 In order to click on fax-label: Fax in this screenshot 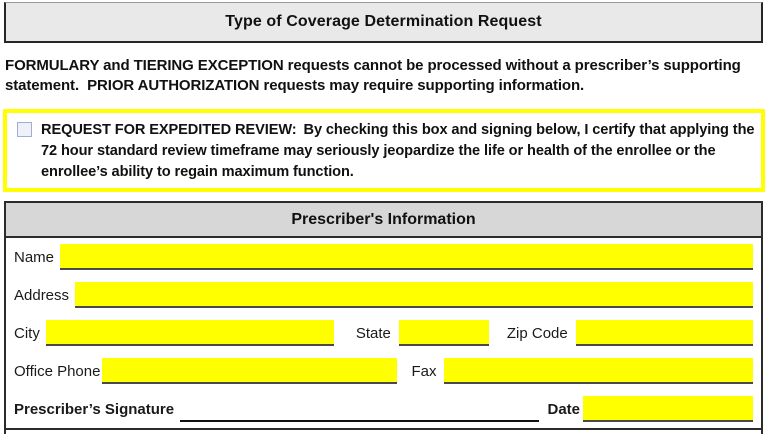, I will do `click(424, 371)`.